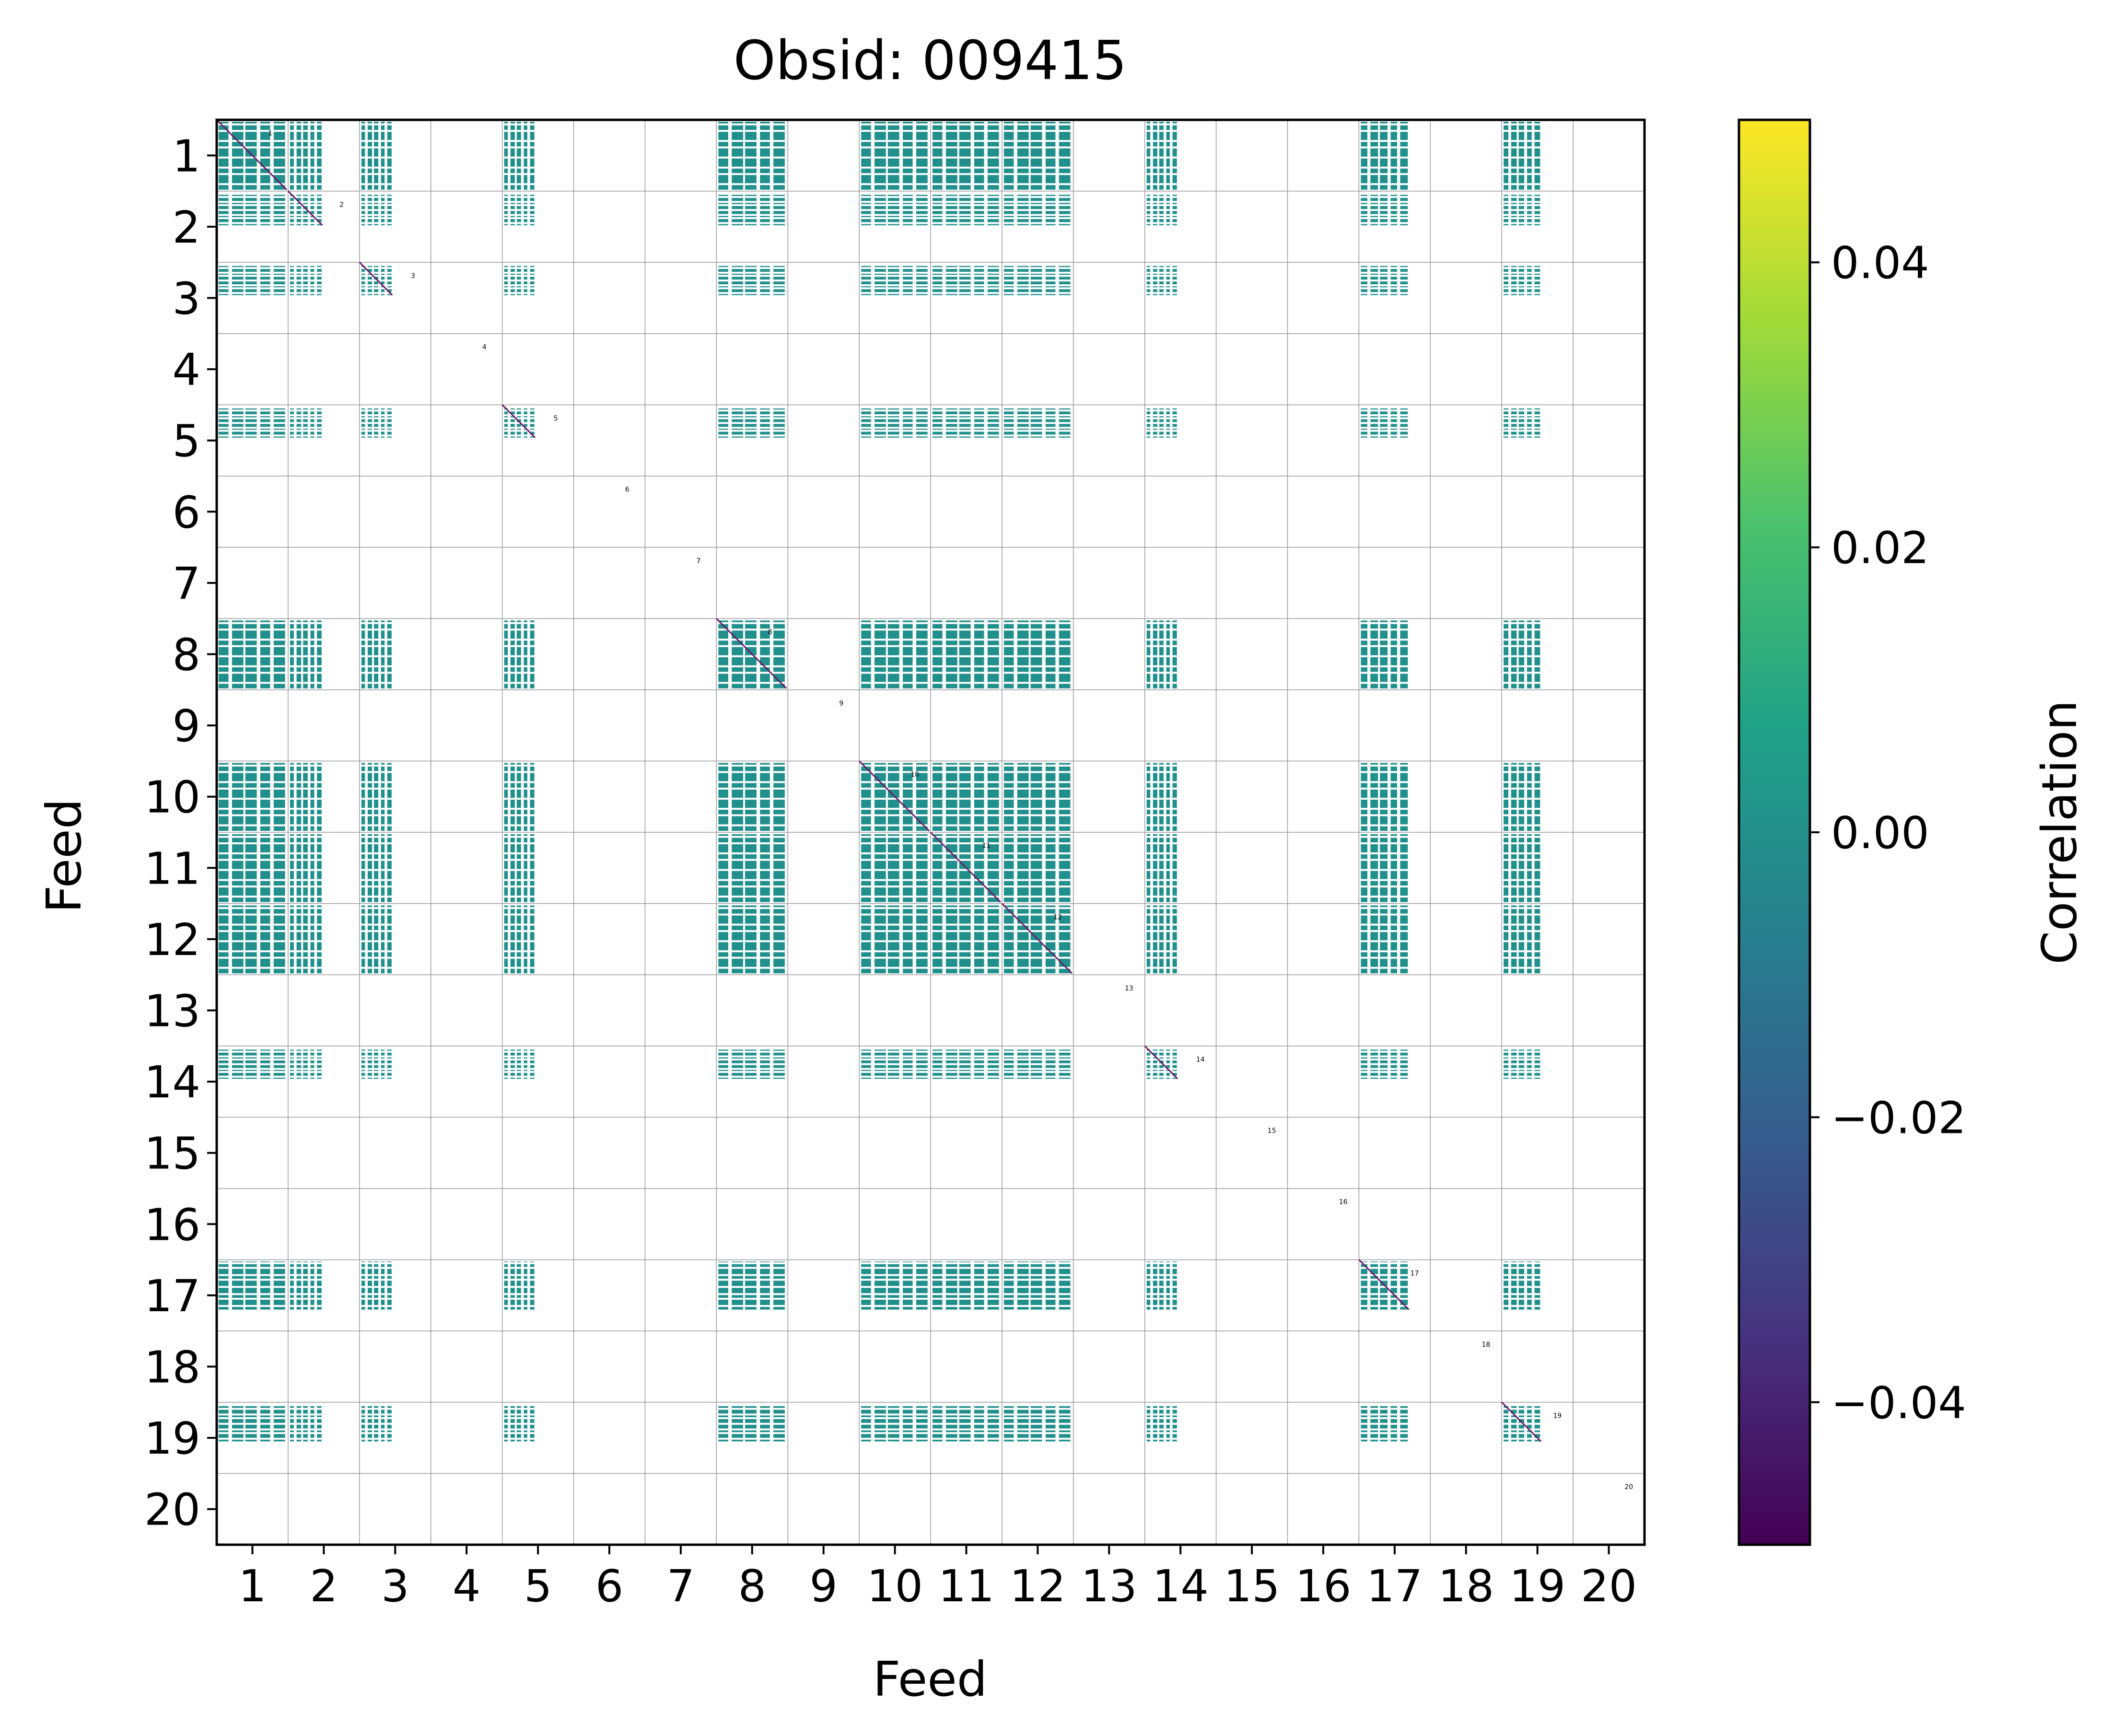 This screenshot has width=2111, height=1736. What do you see at coordinates (1898, 1403) in the screenshot?
I see `colorbar-tick-label: −0.04` at bounding box center [1898, 1403].